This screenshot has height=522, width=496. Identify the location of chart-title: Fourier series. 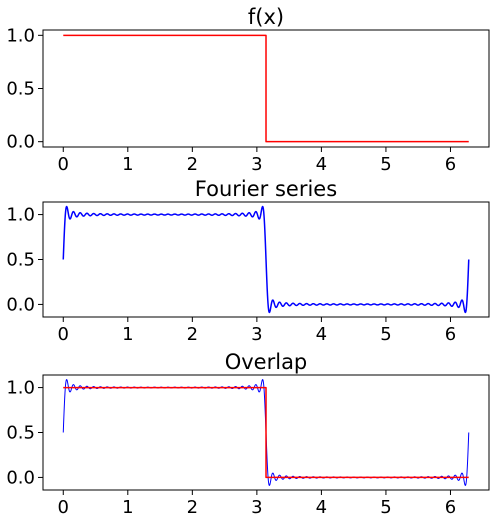
(266, 189).